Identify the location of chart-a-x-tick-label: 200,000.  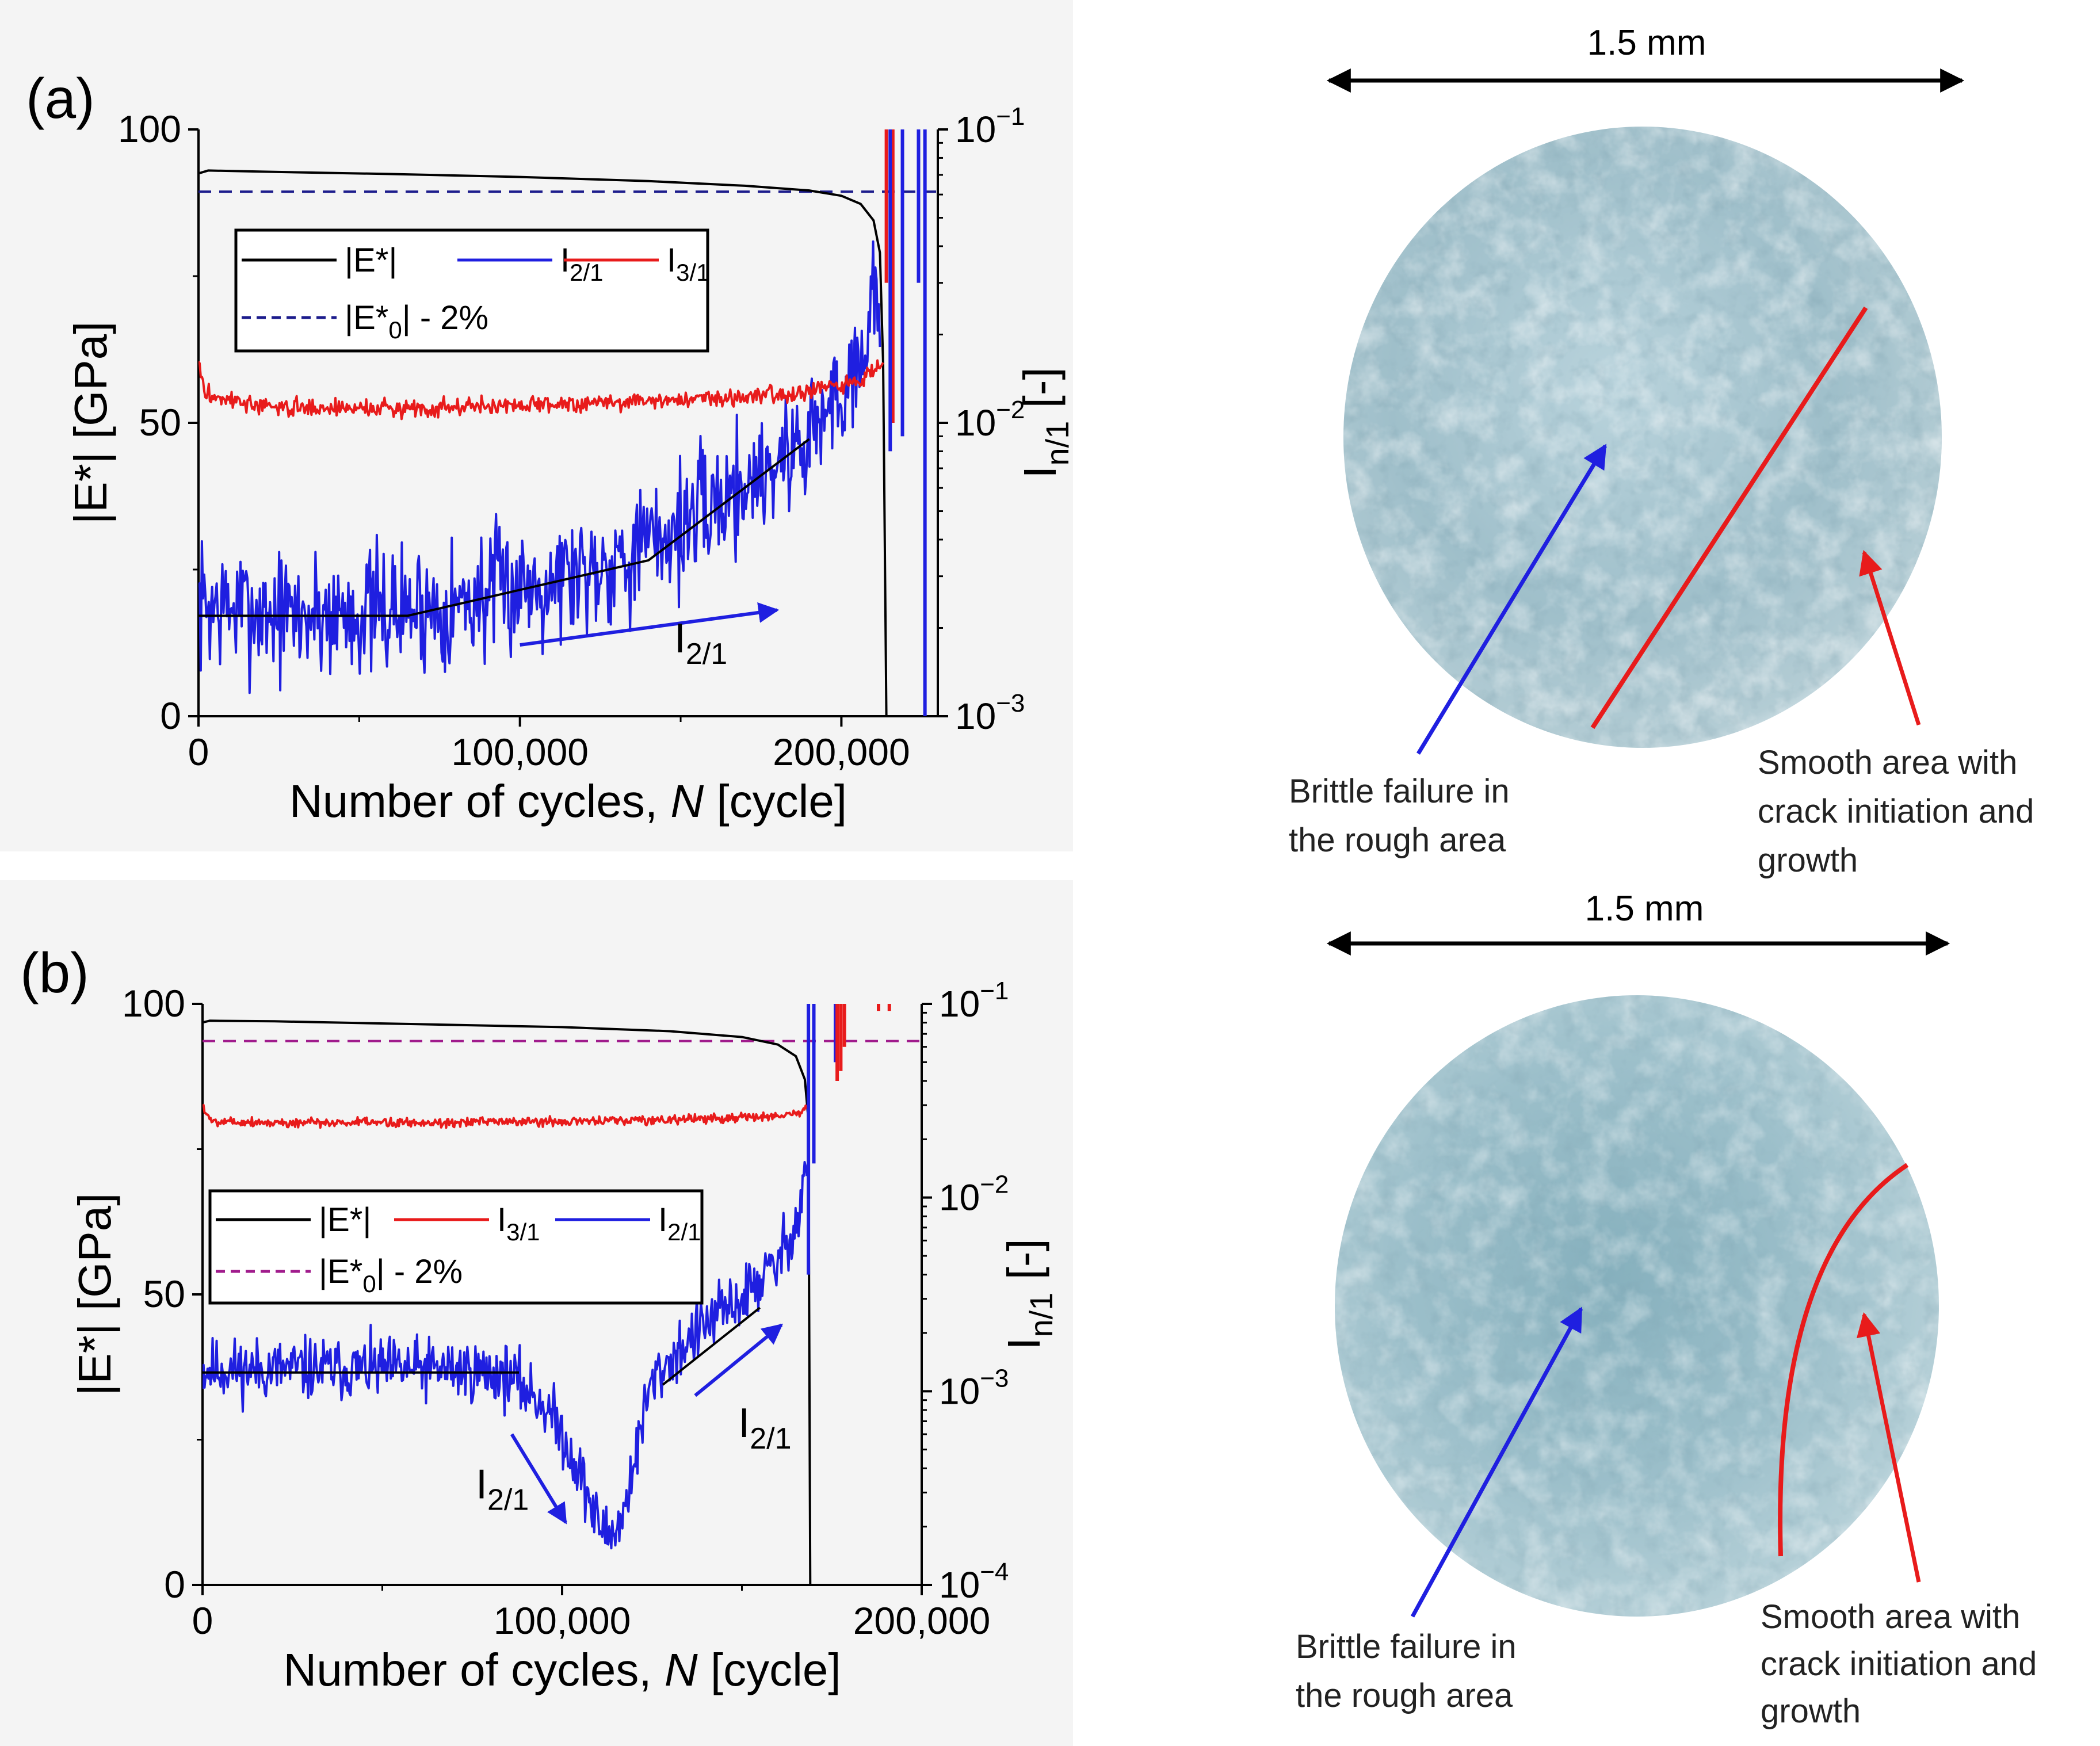
(841, 752).